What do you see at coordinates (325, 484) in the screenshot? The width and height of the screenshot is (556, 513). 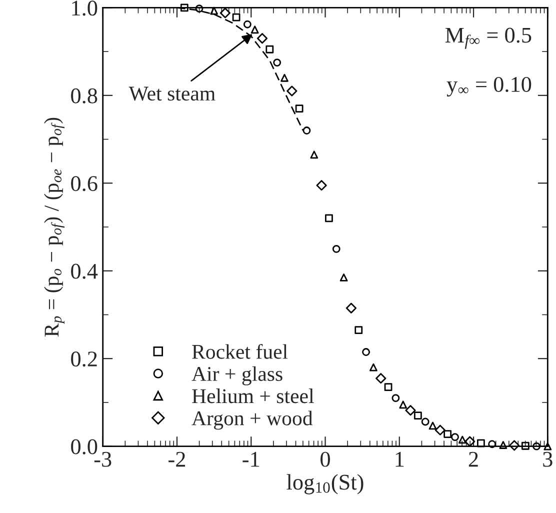 I see `x-axis-title: log$_{10}$(St)` at bounding box center [325, 484].